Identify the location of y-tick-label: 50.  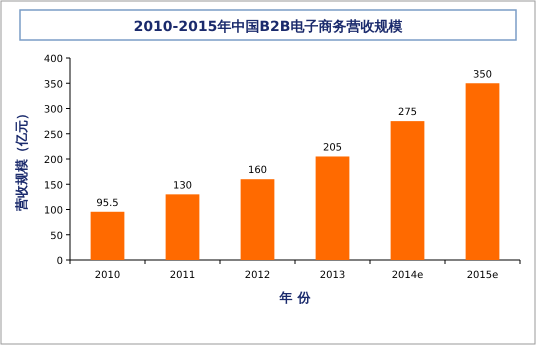
(56, 236).